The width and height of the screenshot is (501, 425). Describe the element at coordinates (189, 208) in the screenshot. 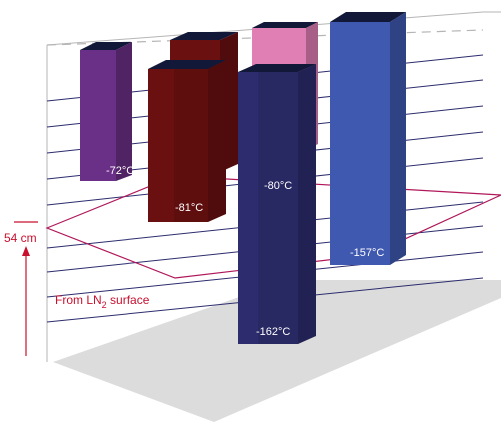

I see `bar-dark-red-value-label: -81°C` at that location.